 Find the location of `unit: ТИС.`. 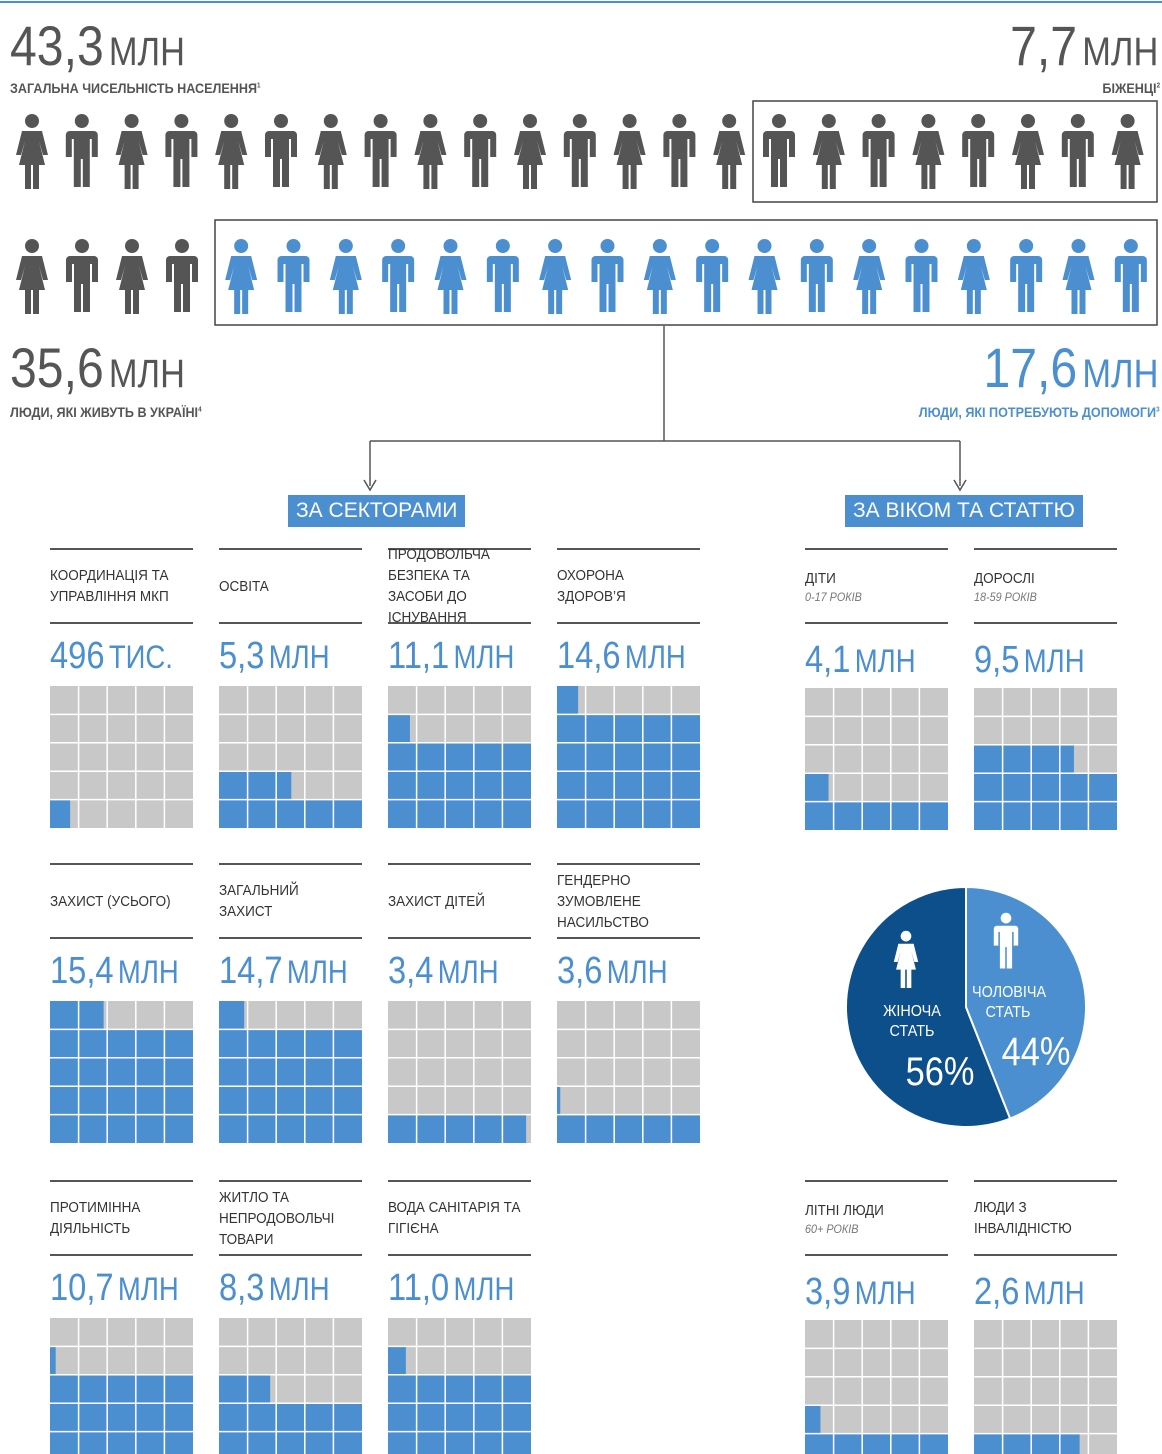

unit: ТИС. is located at coordinates (140, 657).